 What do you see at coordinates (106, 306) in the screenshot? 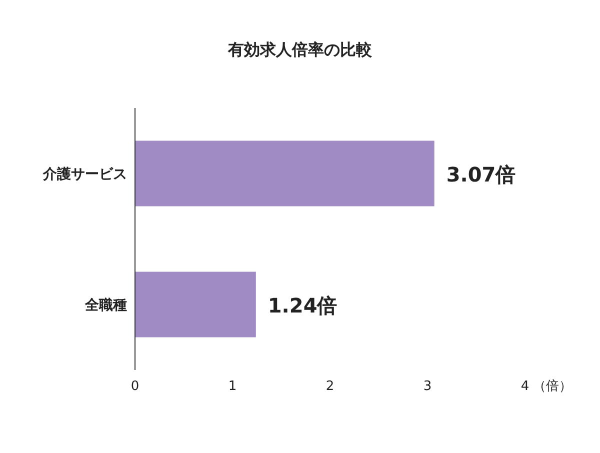
I see `category-label: 全職種` at bounding box center [106, 306].